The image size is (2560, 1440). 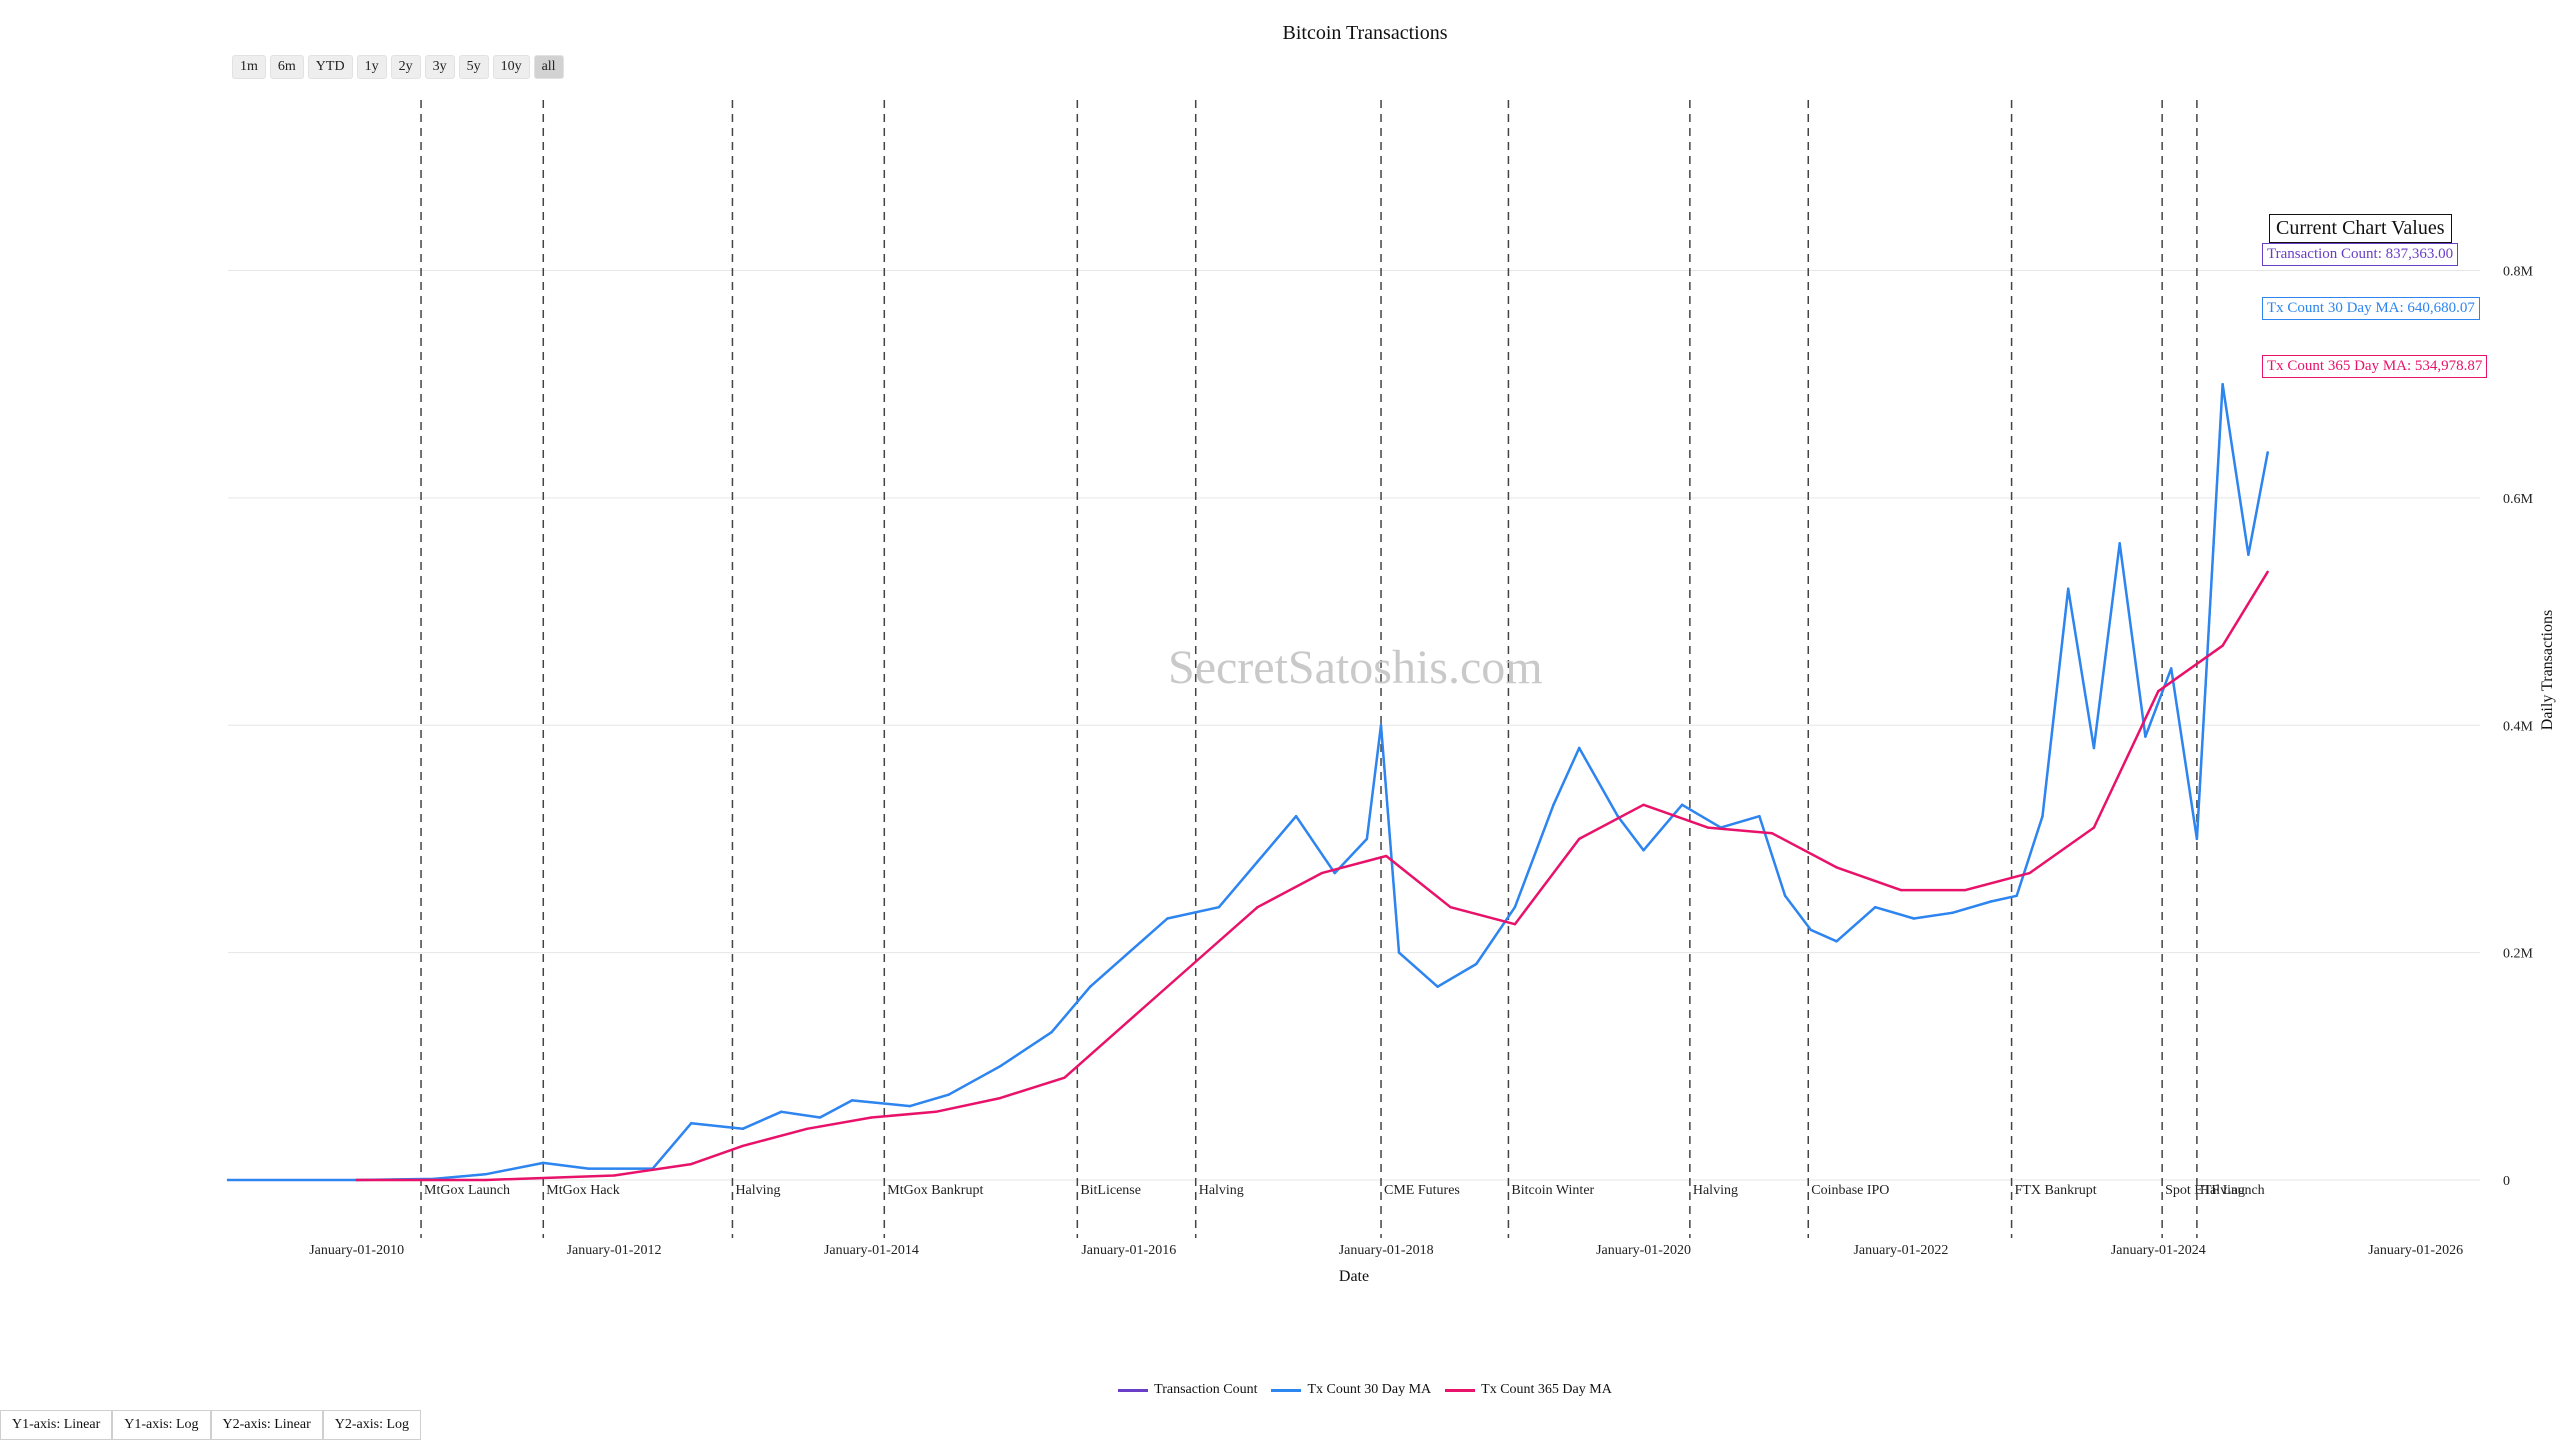 I want to click on legend-label: Transaction Count, so click(x=1206, y=1389).